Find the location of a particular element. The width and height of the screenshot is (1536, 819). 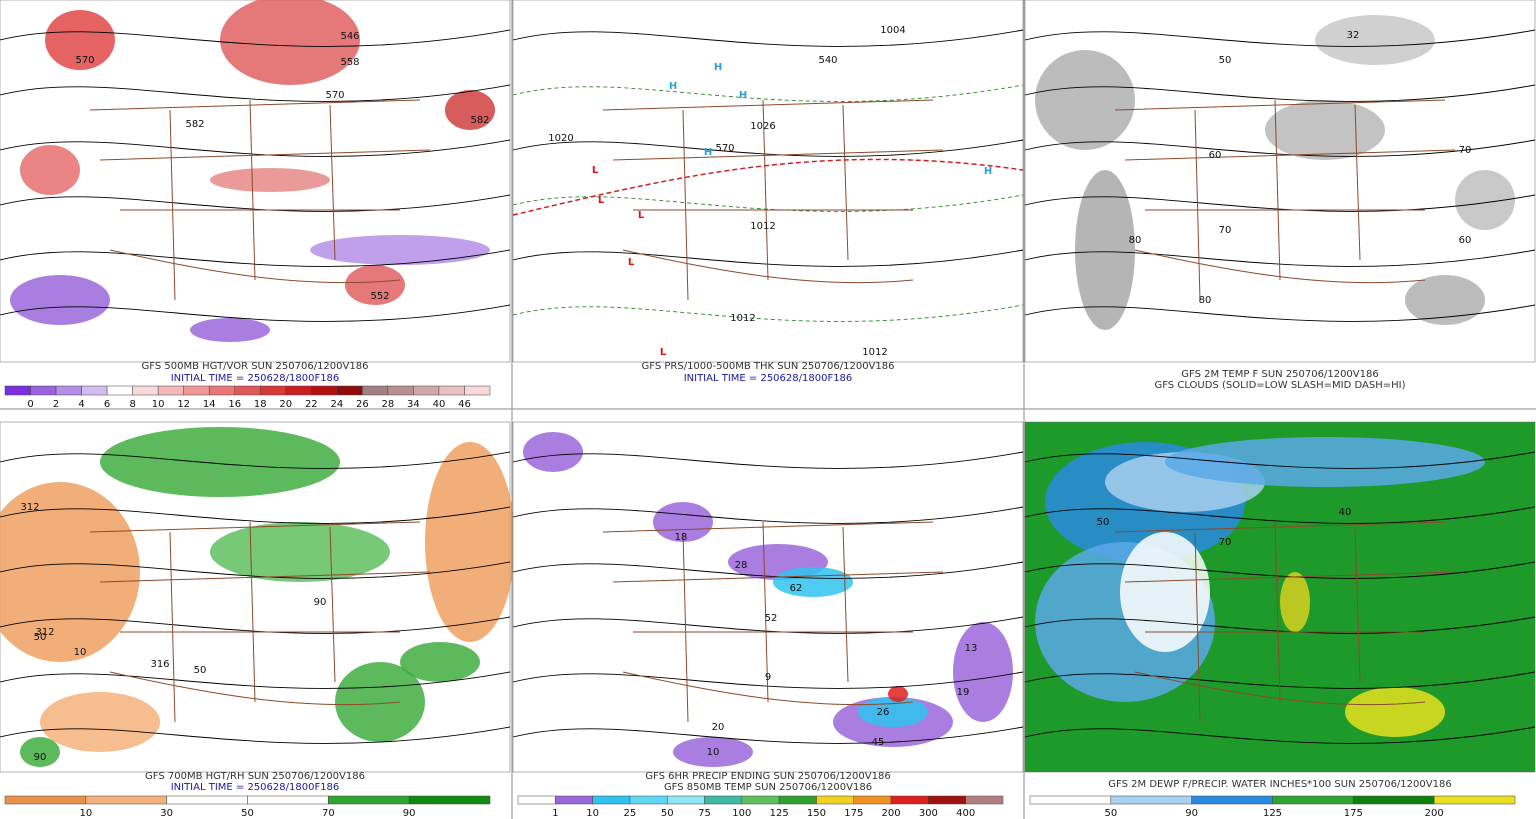

map-label: 316 is located at coordinates (159, 664).